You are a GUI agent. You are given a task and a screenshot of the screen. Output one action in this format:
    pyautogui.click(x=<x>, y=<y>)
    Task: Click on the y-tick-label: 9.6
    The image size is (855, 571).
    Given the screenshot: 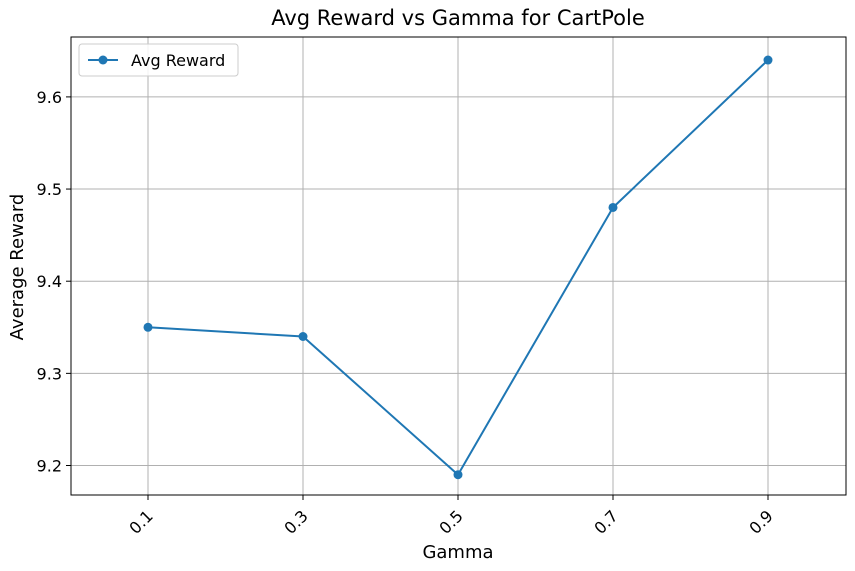 What is the action you would take?
    pyautogui.click(x=49, y=97)
    